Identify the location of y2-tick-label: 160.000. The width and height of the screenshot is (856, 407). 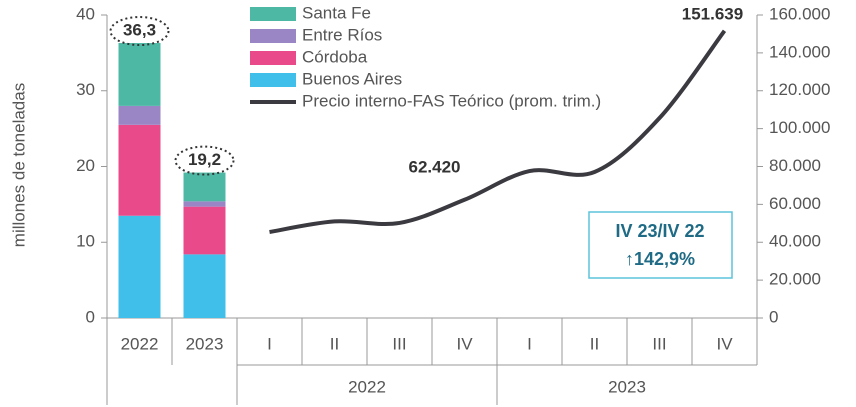
(799, 13).